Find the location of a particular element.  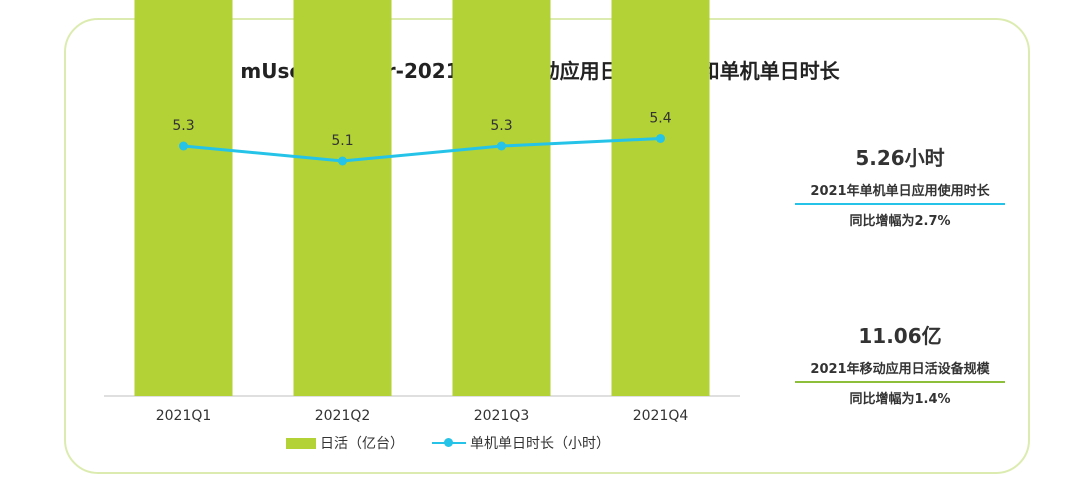

kpi-duration-label: 2021年单机单日应用使用时长 is located at coordinates (900, 191).